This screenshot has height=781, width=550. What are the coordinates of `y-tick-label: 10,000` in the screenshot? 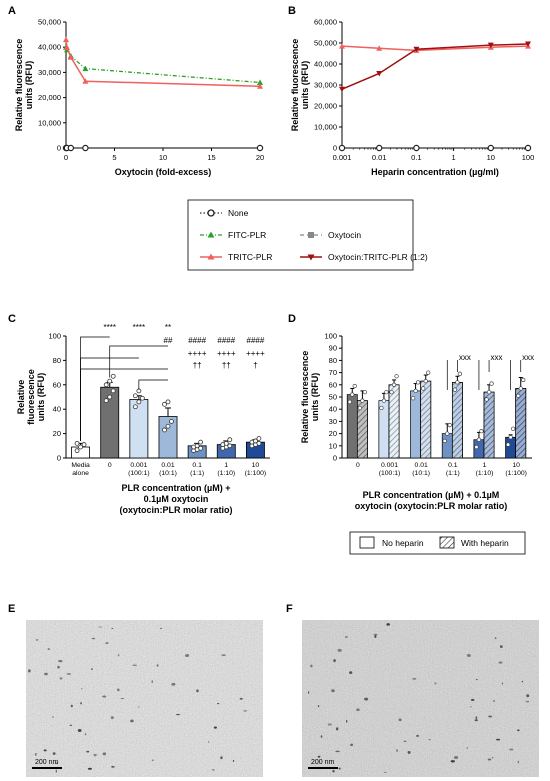 It's located at (325, 127).